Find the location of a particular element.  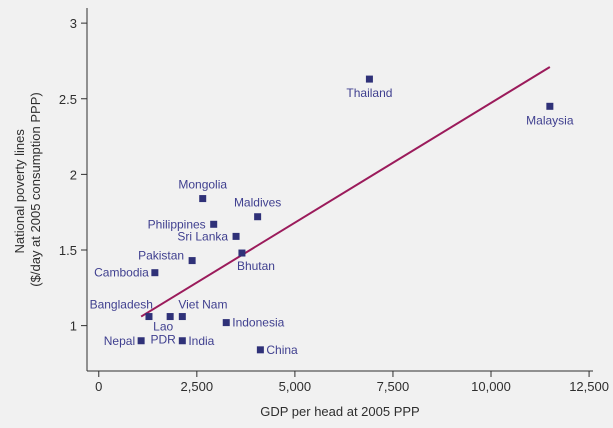

x-axis: 0 2,500 5,000 7,500 10,000 12,500 is located at coordinates (348, 382).